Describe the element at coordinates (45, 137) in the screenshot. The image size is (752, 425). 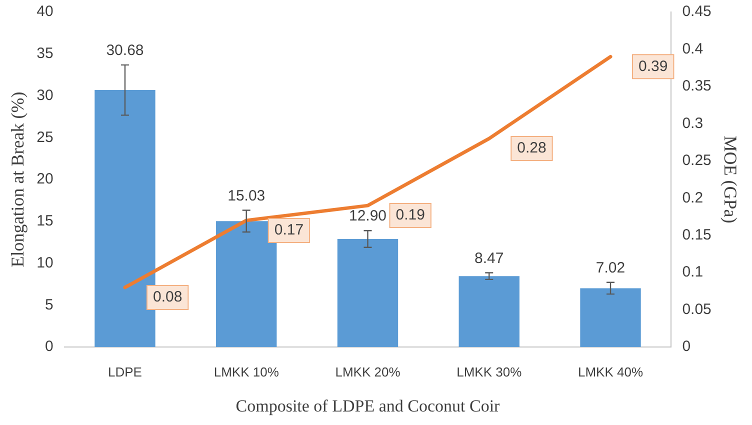
I see `y-tick-label: 25` at that location.